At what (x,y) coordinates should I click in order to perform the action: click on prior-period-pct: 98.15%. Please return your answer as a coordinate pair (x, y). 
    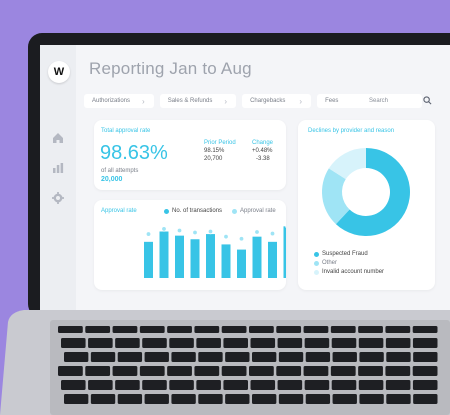
    Looking at the image, I should click on (214, 151).